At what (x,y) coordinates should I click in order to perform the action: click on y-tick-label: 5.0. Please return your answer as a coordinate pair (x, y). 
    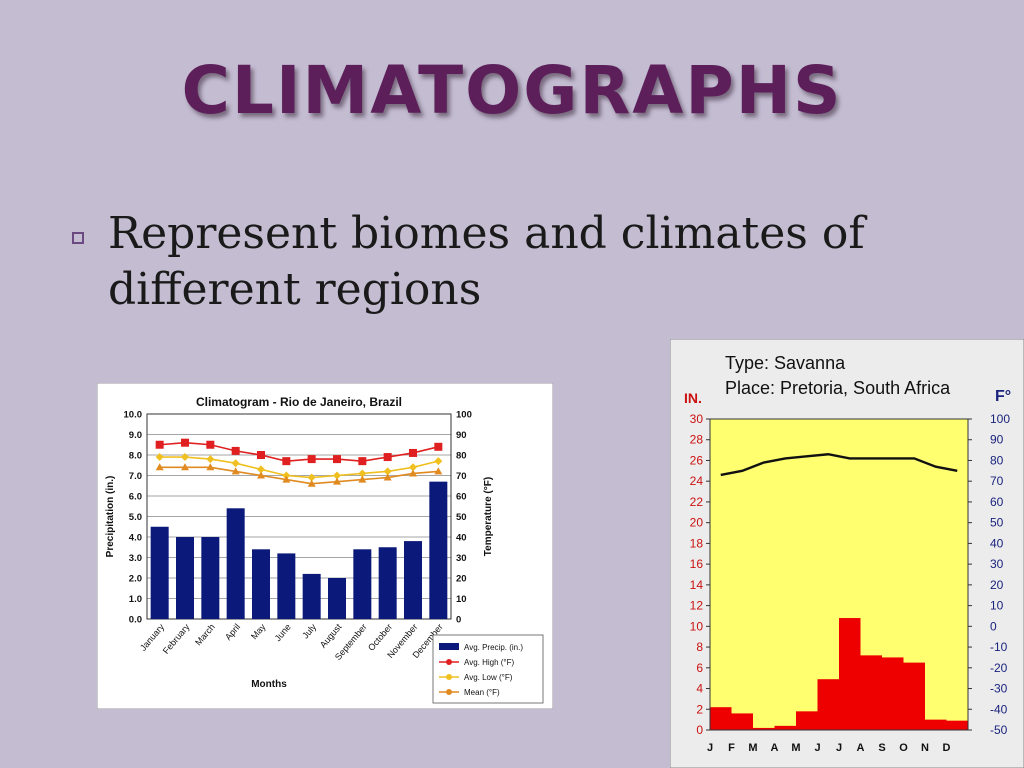
    Looking at the image, I should click on (135, 517).